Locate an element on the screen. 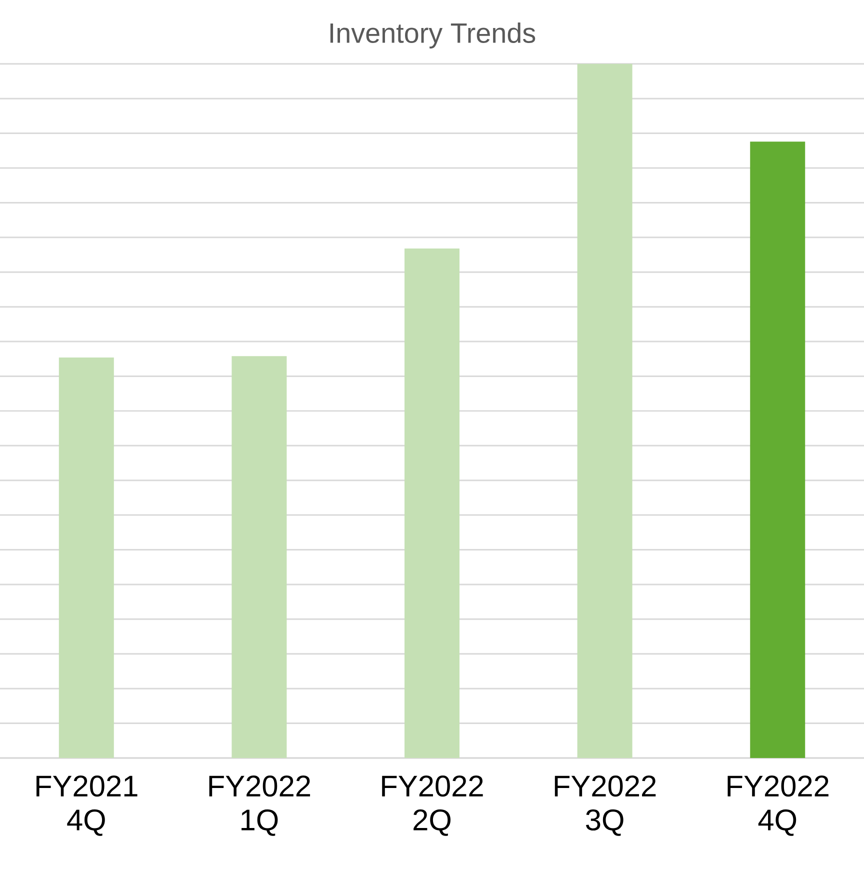 This screenshot has width=864, height=869. x-tick-label: FY2022 3Q is located at coordinates (605, 806).